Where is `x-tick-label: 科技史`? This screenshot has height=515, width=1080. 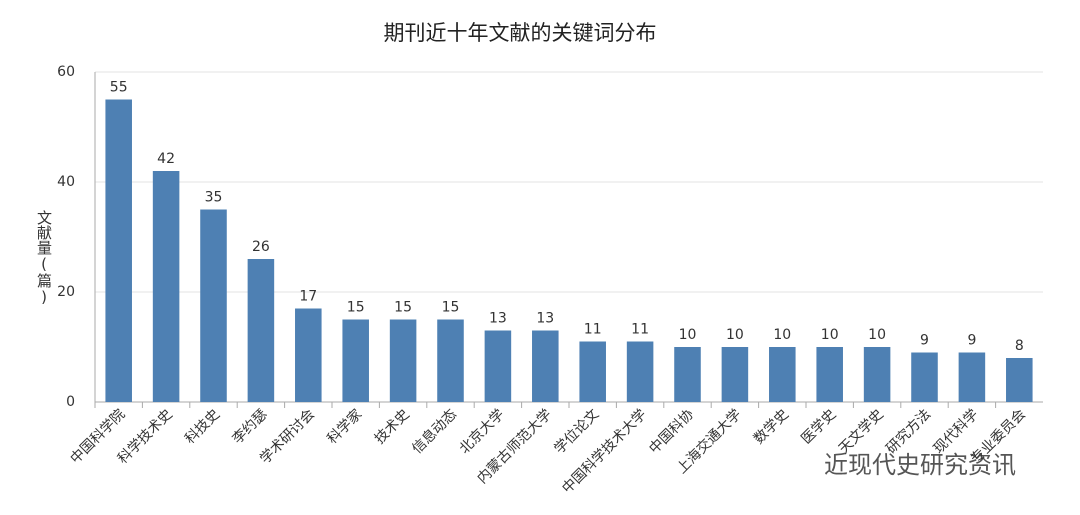 x-tick-label: 科技史 is located at coordinates (202, 426).